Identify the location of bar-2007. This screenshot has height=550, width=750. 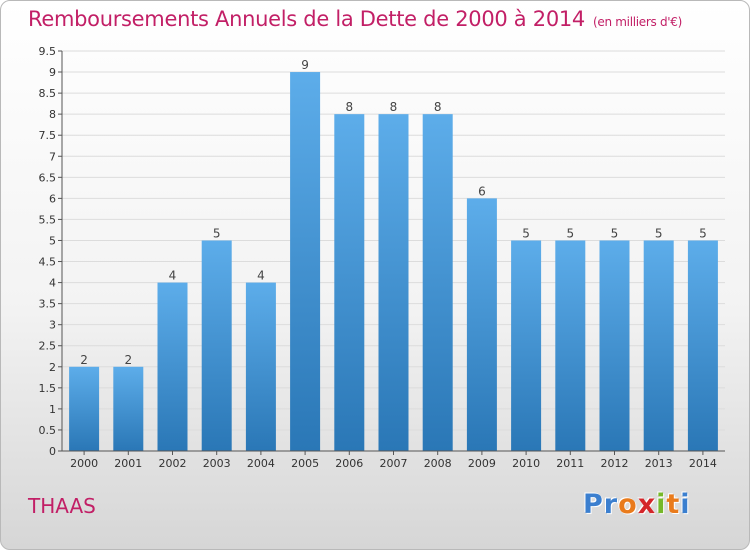
(393, 282).